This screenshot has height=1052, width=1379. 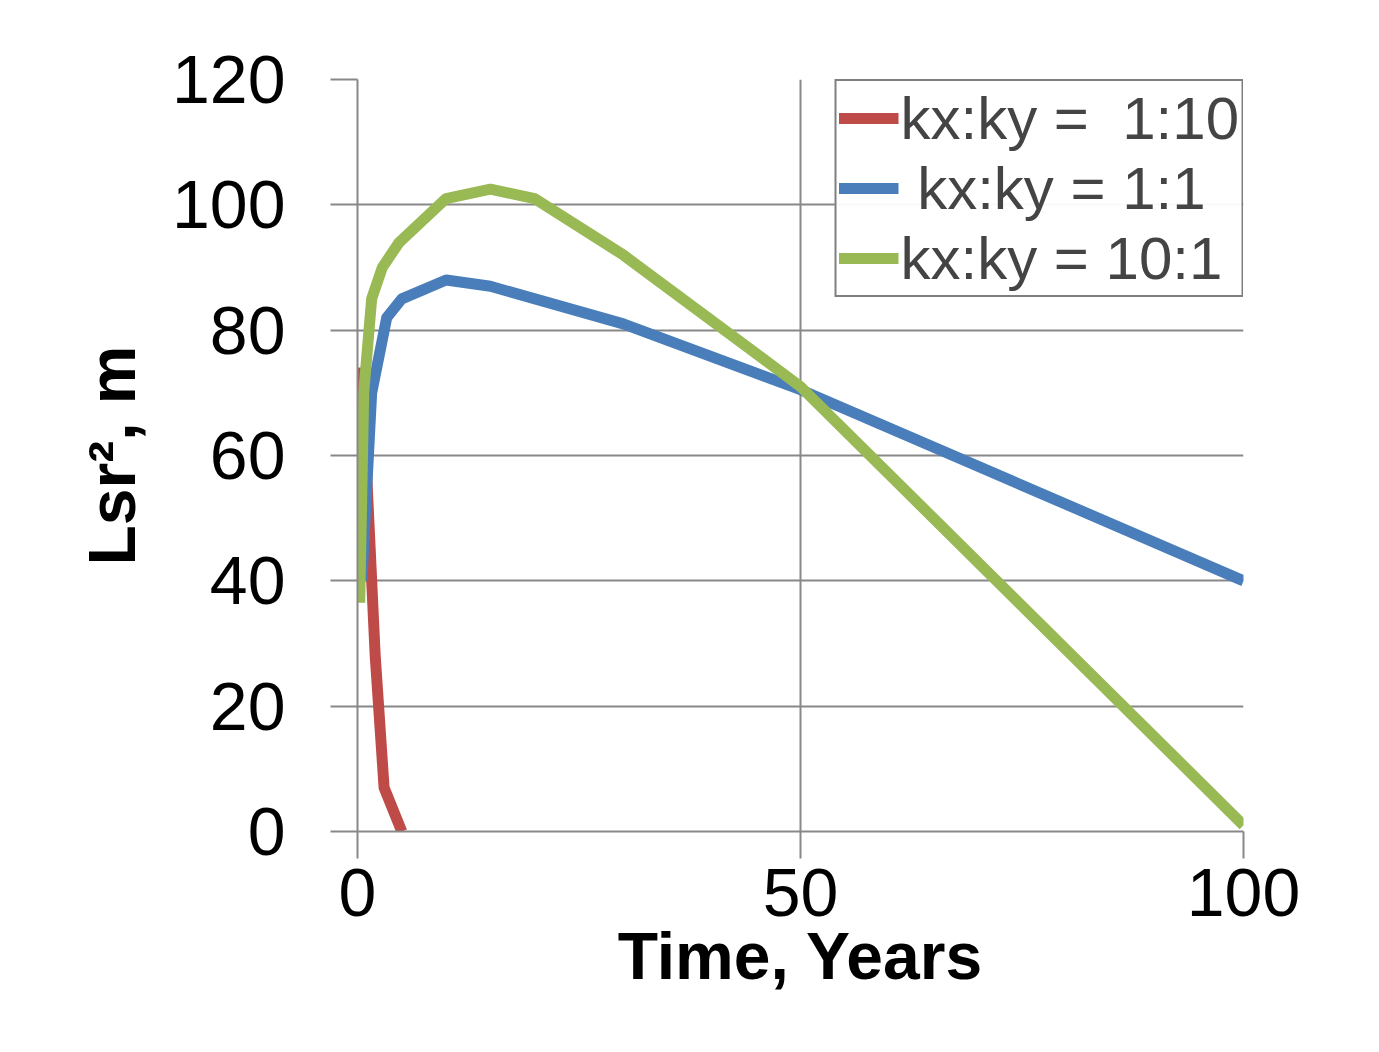 What do you see at coordinates (1061, 258) in the screenshot?
I see `legend-label: kx:ky = 10:1` at bounding box center [1061, 258].